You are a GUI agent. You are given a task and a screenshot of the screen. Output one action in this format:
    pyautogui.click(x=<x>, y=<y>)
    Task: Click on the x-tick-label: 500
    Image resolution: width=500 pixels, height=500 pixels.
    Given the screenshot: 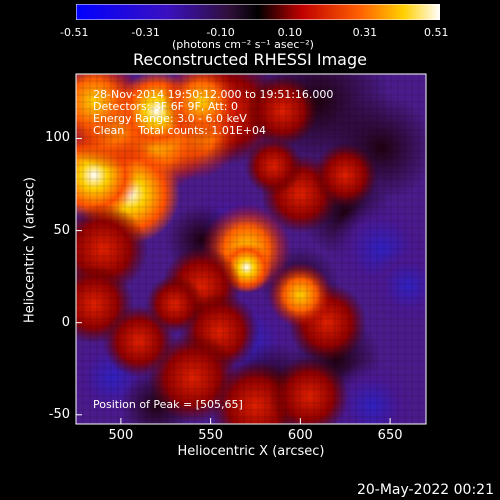 What is the action you would take?
    pyautogui.click(x=121, y=435)
    